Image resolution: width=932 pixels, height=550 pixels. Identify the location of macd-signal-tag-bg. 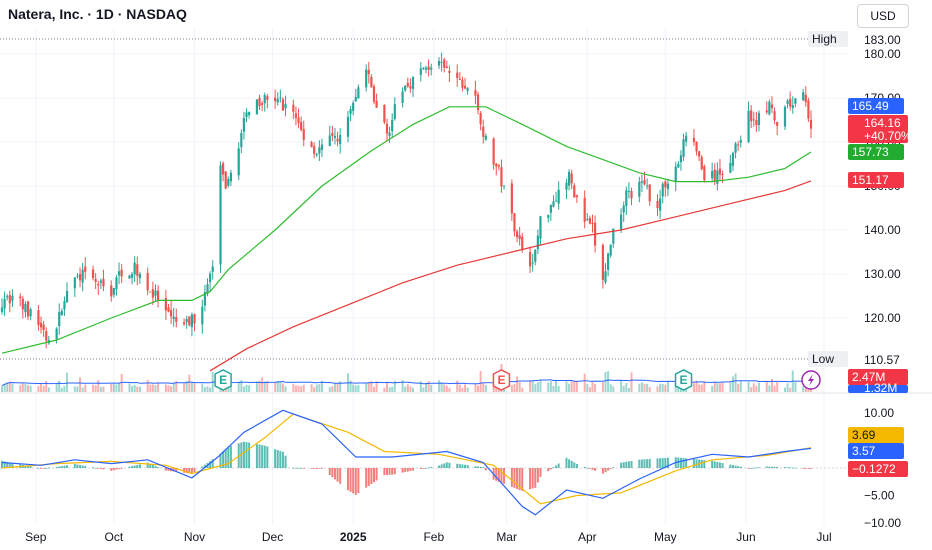
(876, 435).